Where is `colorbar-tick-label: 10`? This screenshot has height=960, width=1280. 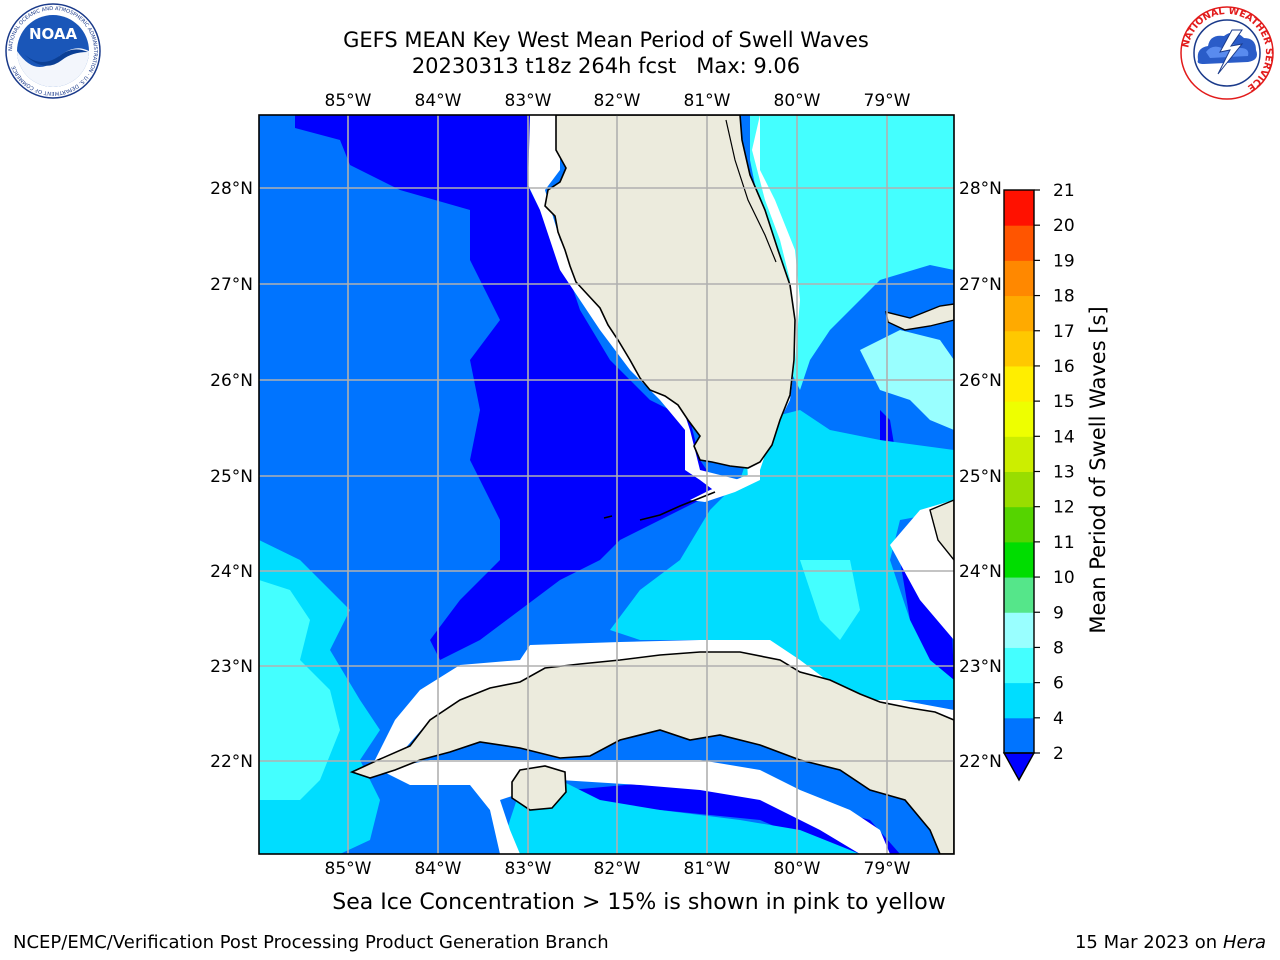
colorbar-tick-label: 10 is located at coordinates (1064, 578).